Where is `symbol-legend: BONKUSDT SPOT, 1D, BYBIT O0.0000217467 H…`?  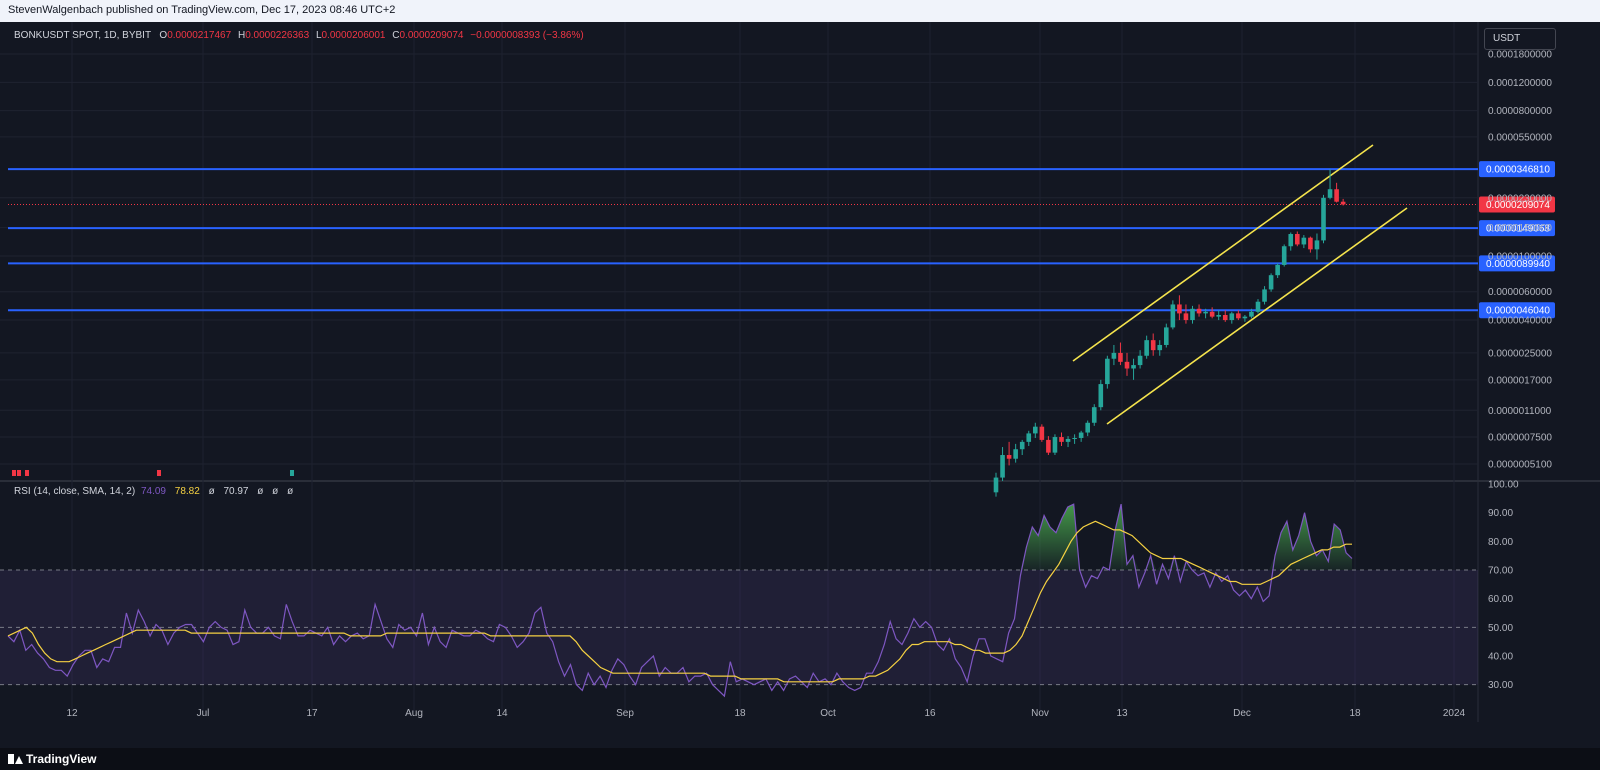 symbol-legend: BONKUSDT SPOT, 1D, BYBIT O0.0000217467 H… is located at coordinates (301, 35).